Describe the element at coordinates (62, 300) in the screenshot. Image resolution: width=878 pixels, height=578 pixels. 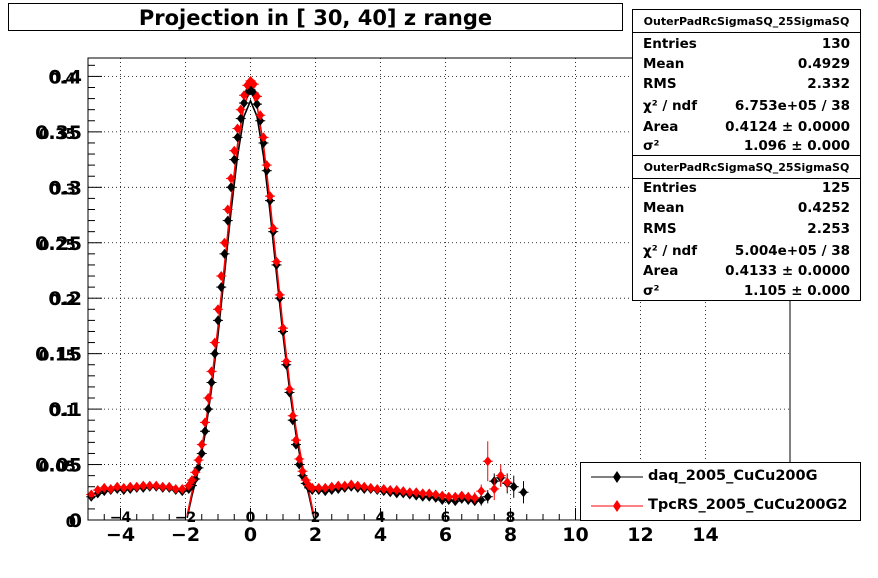
I see `y-tick-label-inner: 0.2` at that location.